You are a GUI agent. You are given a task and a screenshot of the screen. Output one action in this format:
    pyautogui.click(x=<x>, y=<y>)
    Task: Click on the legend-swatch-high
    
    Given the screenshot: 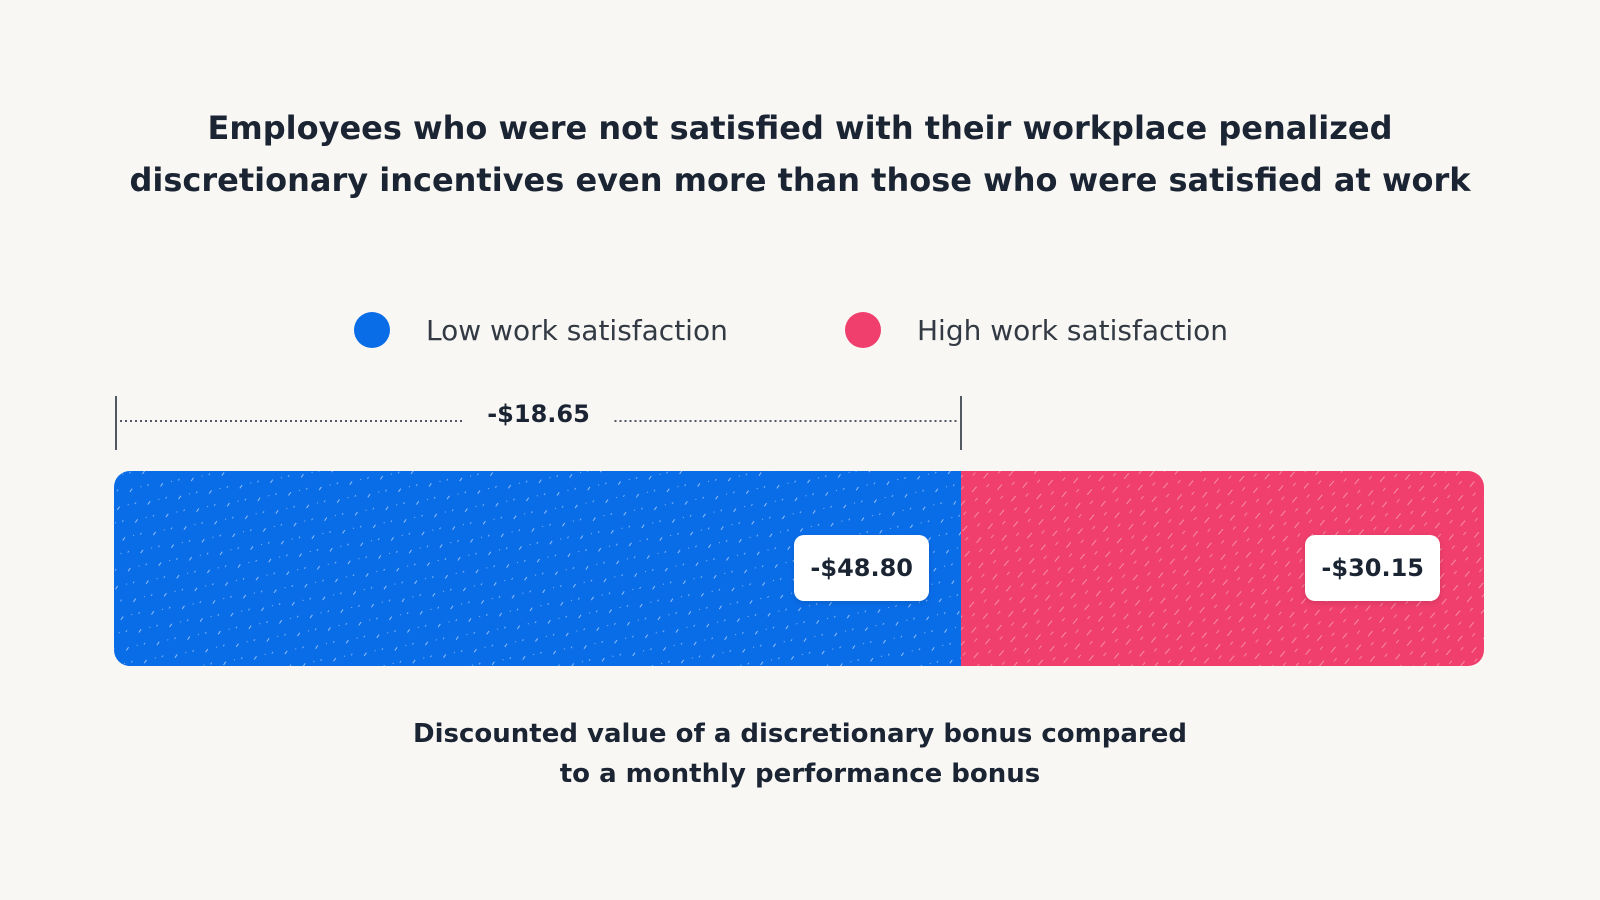 What is the action you would take?
    pyautogui.click(x=863, y=330)
    